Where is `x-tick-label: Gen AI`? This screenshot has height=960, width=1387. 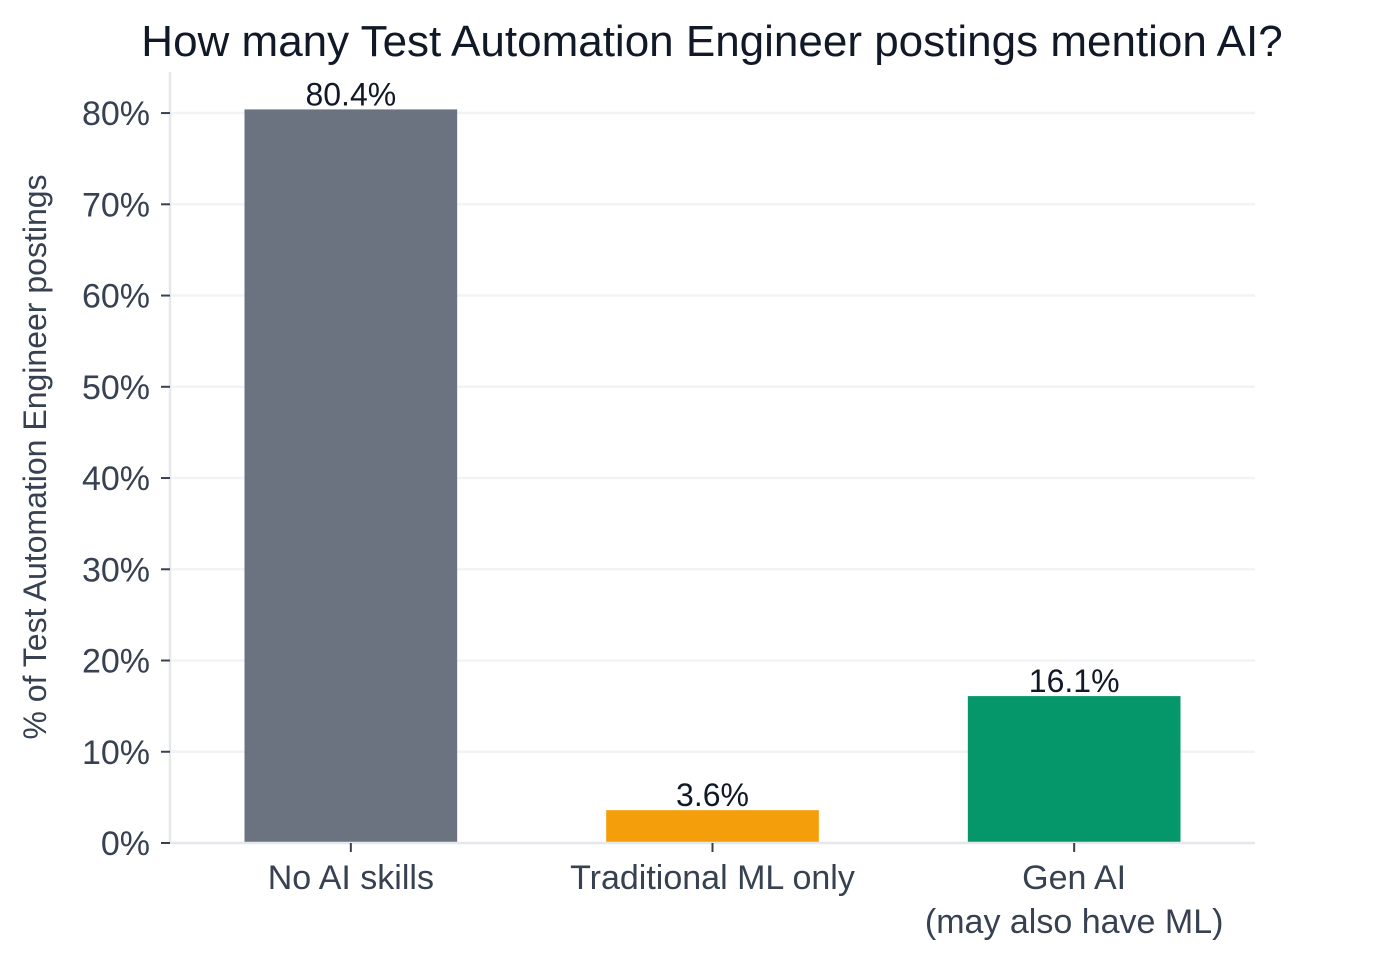 x-tick-label: Gen AI is located at coordinates (1074, 878).